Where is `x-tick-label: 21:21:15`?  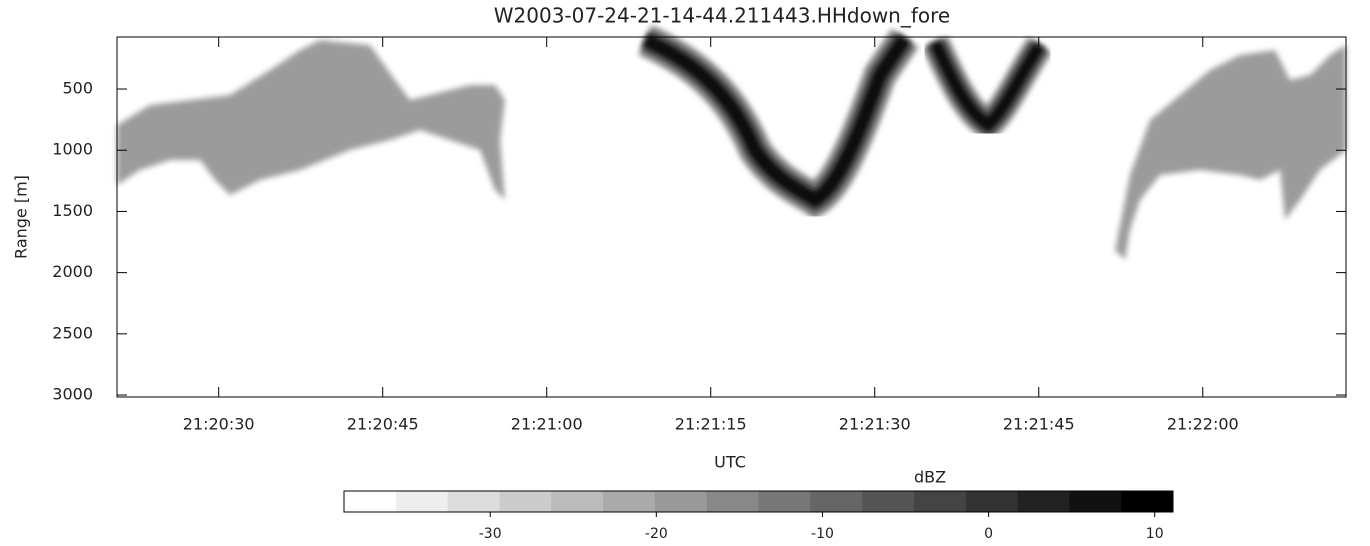 x-tick-label: 21:21:15 is located at coordinates (711, 424).